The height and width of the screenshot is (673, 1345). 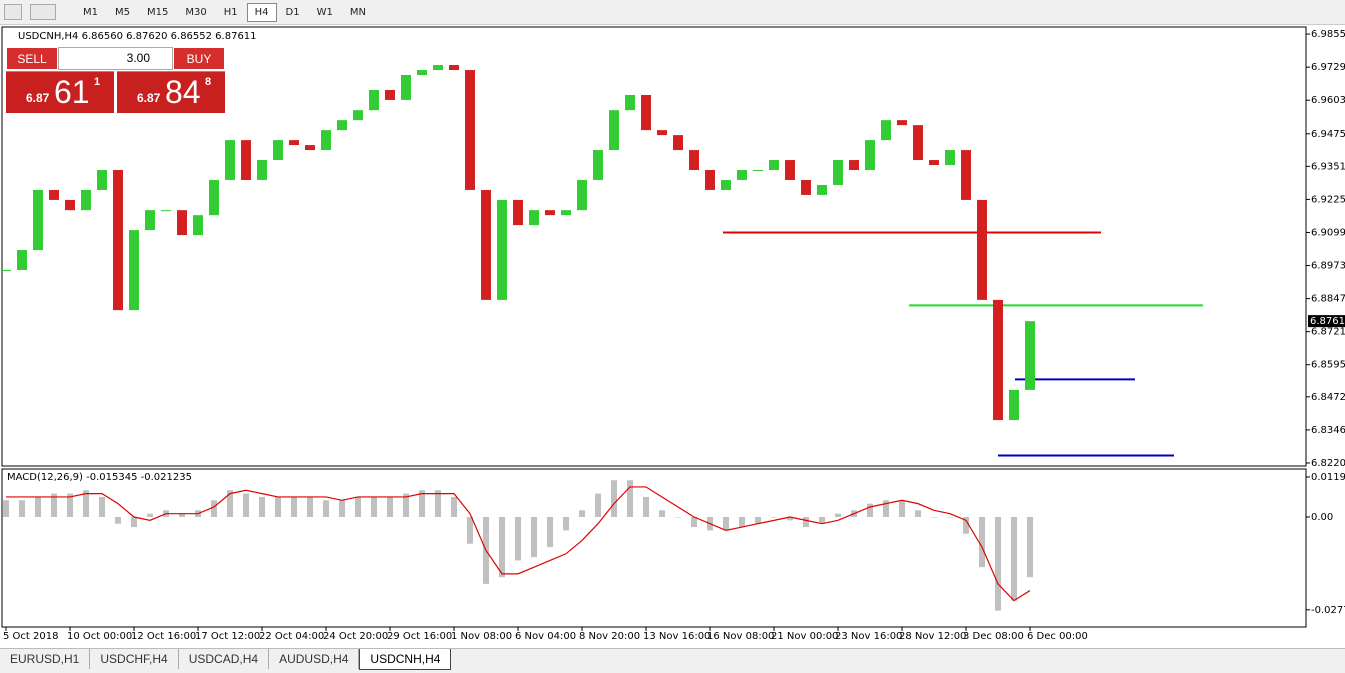 I want to click on timeframe-button: D1, so click(x=292, y=12).